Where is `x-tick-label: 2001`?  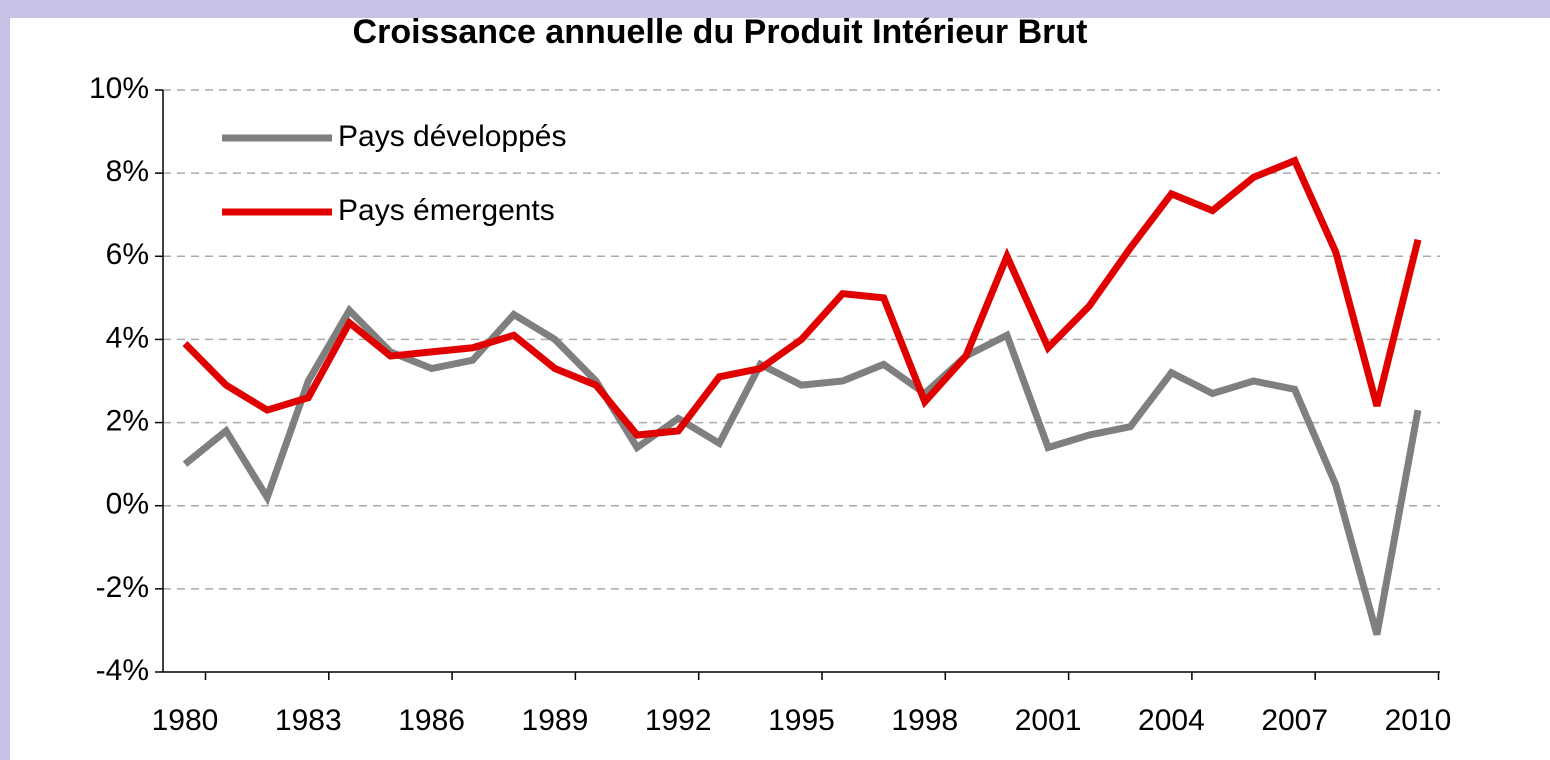
x-tick-label: 2001 is located at coordinates (1048, 720).